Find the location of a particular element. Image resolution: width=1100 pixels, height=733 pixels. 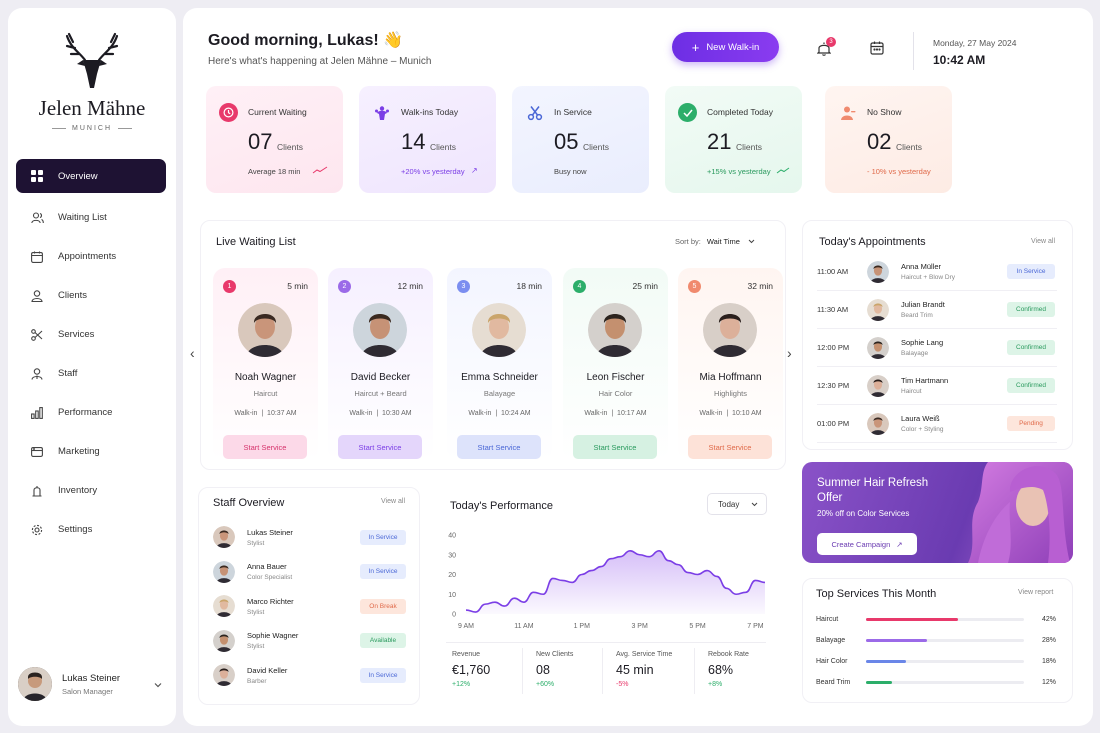

sidebar-item-settings: Settings is located at coordinates (91, 529).